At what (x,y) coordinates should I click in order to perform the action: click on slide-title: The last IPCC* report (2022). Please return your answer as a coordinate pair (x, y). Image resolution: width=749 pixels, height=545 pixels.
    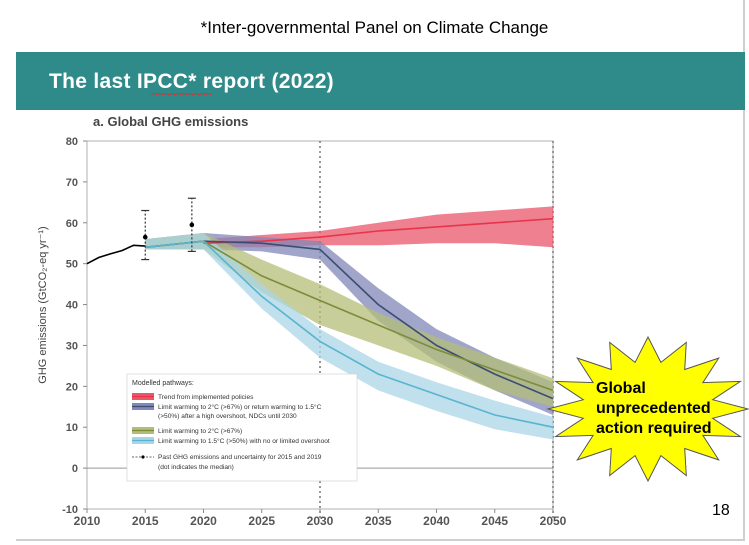
    Looking at the image, I should click on (191, 81).